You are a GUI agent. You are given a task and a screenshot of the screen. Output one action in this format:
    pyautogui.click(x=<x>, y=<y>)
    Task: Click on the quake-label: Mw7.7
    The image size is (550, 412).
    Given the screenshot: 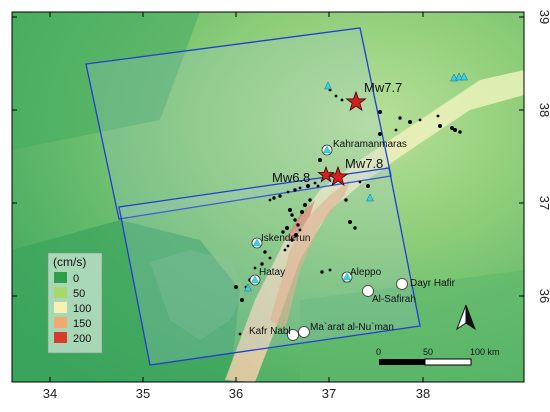 What is the action you would take?
    pyautogui.click(x=383, y=87)
    